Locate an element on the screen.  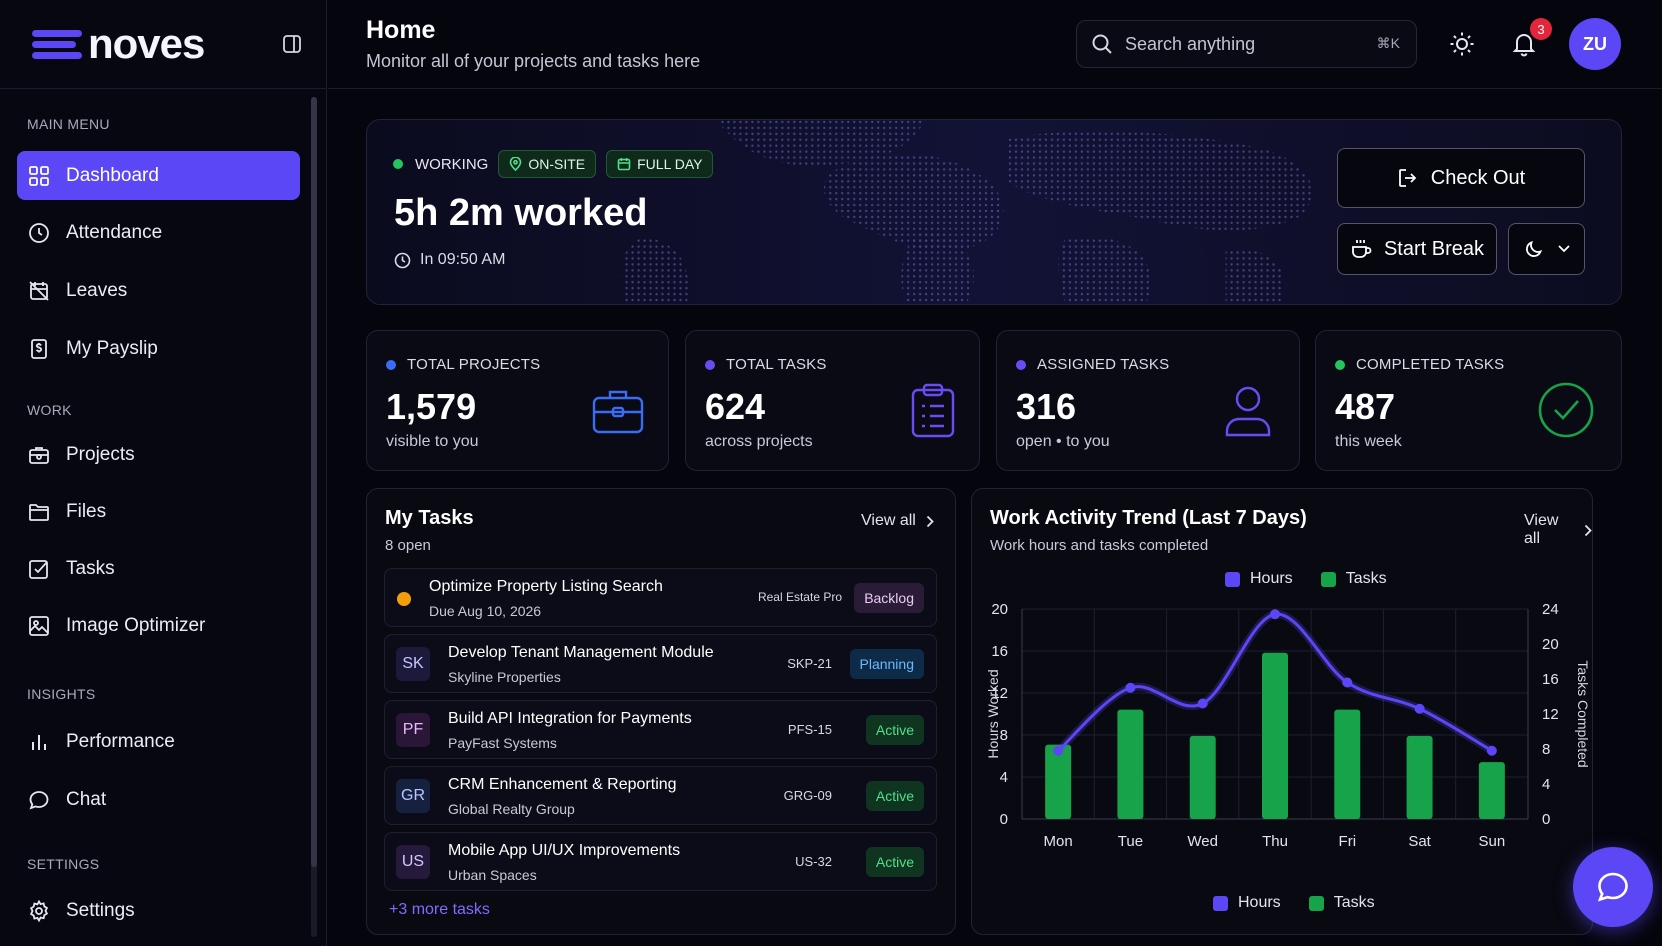
stat-label: ASSIGNED TASKS is located at coordinates (1103, 364).